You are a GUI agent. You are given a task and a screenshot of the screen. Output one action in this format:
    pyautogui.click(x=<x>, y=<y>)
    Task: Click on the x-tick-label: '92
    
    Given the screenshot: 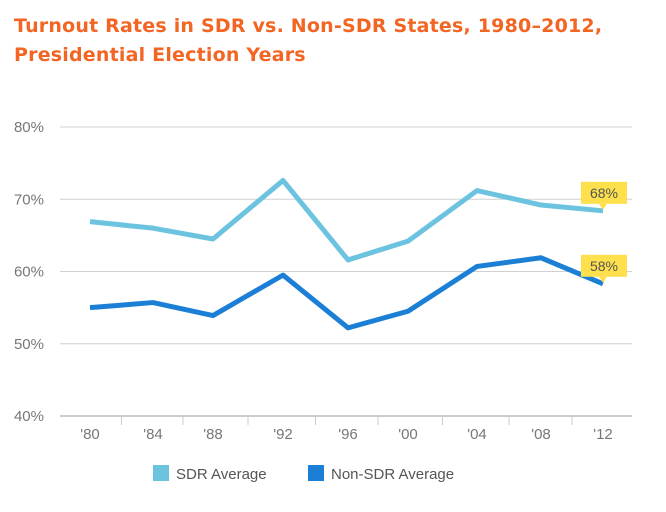 What is the action you would take?
    pyautogui.click(x=283, y=434)
    